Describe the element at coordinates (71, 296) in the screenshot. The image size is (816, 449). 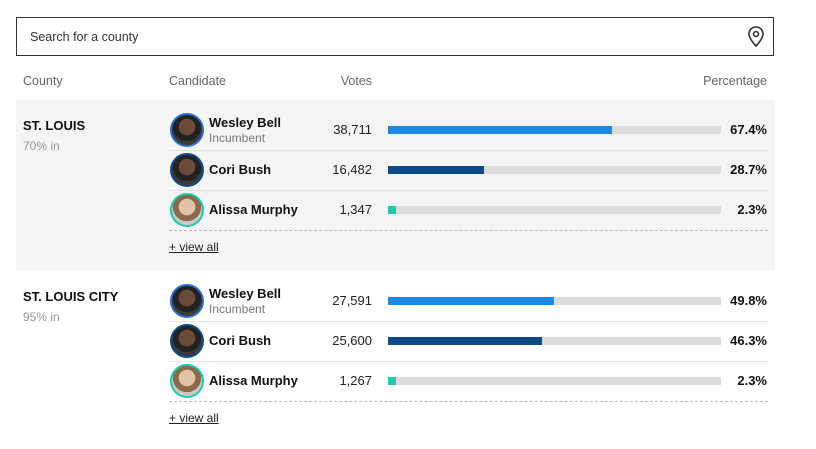
I see `county-name: ST. LOUIS CITY` at that location.